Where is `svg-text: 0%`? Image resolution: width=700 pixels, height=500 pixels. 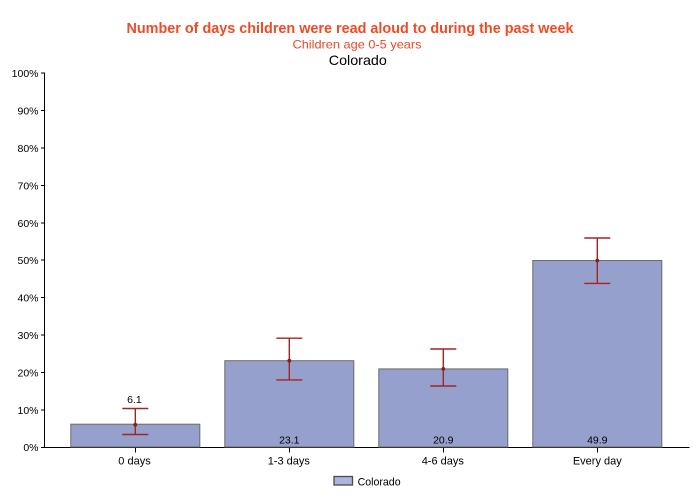 svg-text: 0% is located at coordinates (30, 448).